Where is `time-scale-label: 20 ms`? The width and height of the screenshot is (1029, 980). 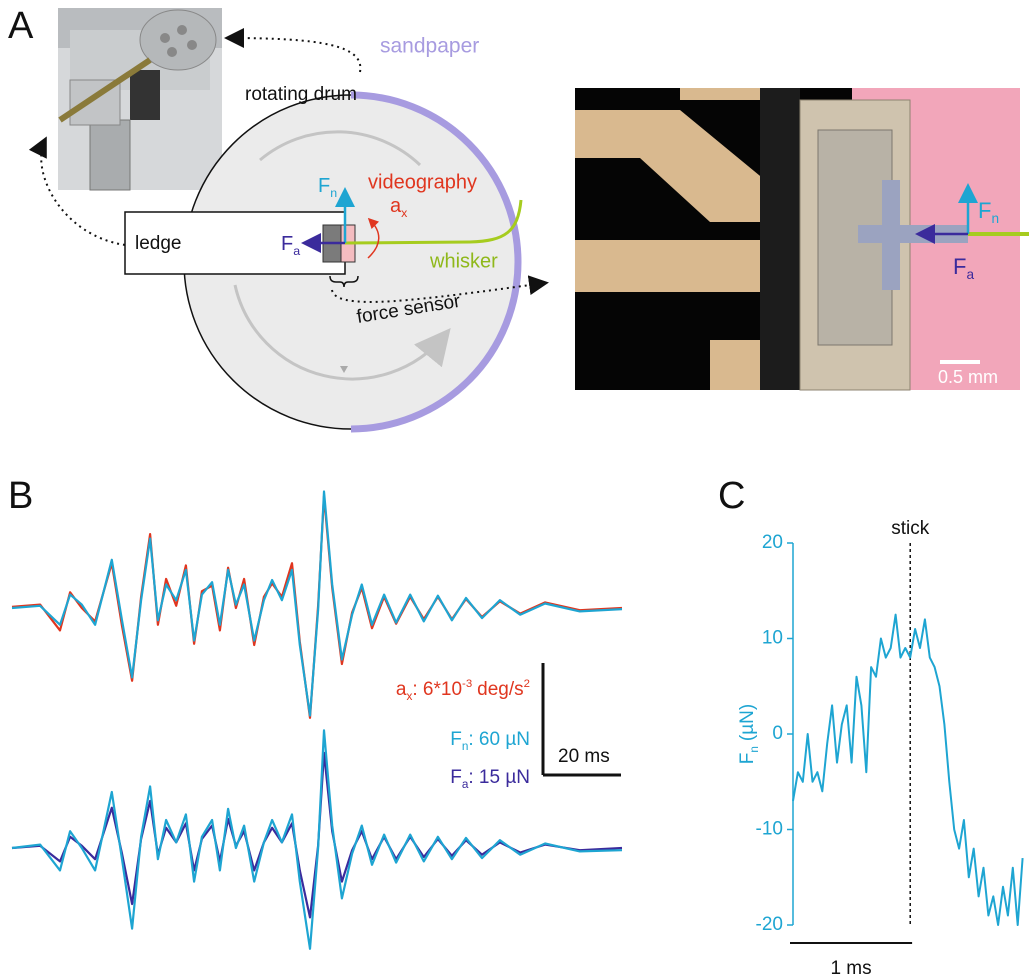
time-scale-label: 20 ms is located at coordinates (584, 756).